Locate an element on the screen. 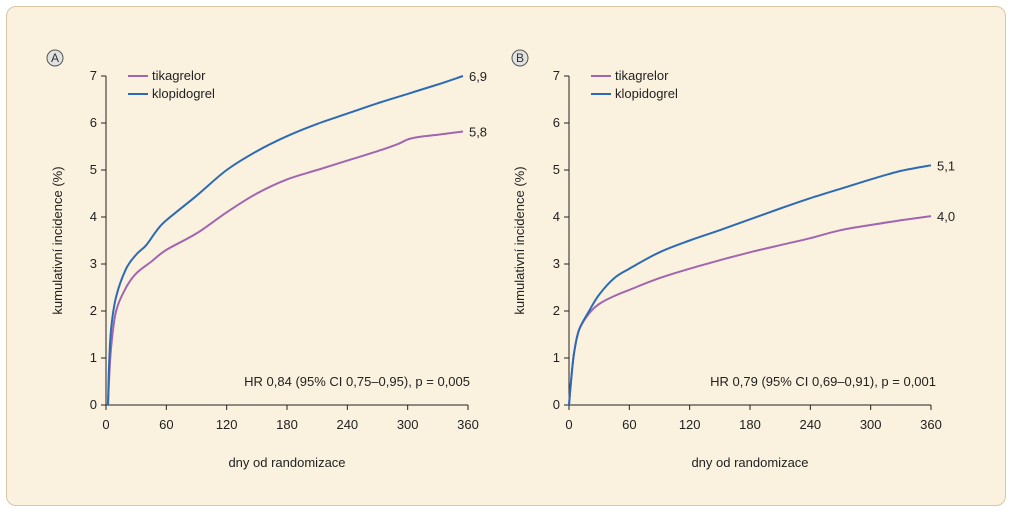 The image size is (1012, 512). hazard-ratio-annotation: HR 0,79 (95% CI 0,69–0,91), p = 0,001 is located at coordinates (823, 381).